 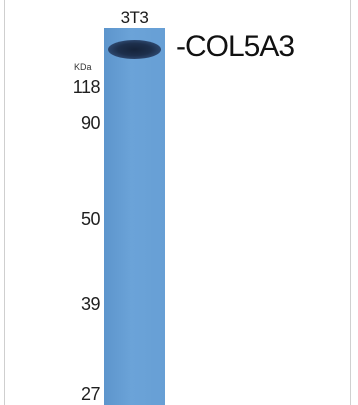 I want to click on lane-label: 3T3, so click(x=134, y=17).